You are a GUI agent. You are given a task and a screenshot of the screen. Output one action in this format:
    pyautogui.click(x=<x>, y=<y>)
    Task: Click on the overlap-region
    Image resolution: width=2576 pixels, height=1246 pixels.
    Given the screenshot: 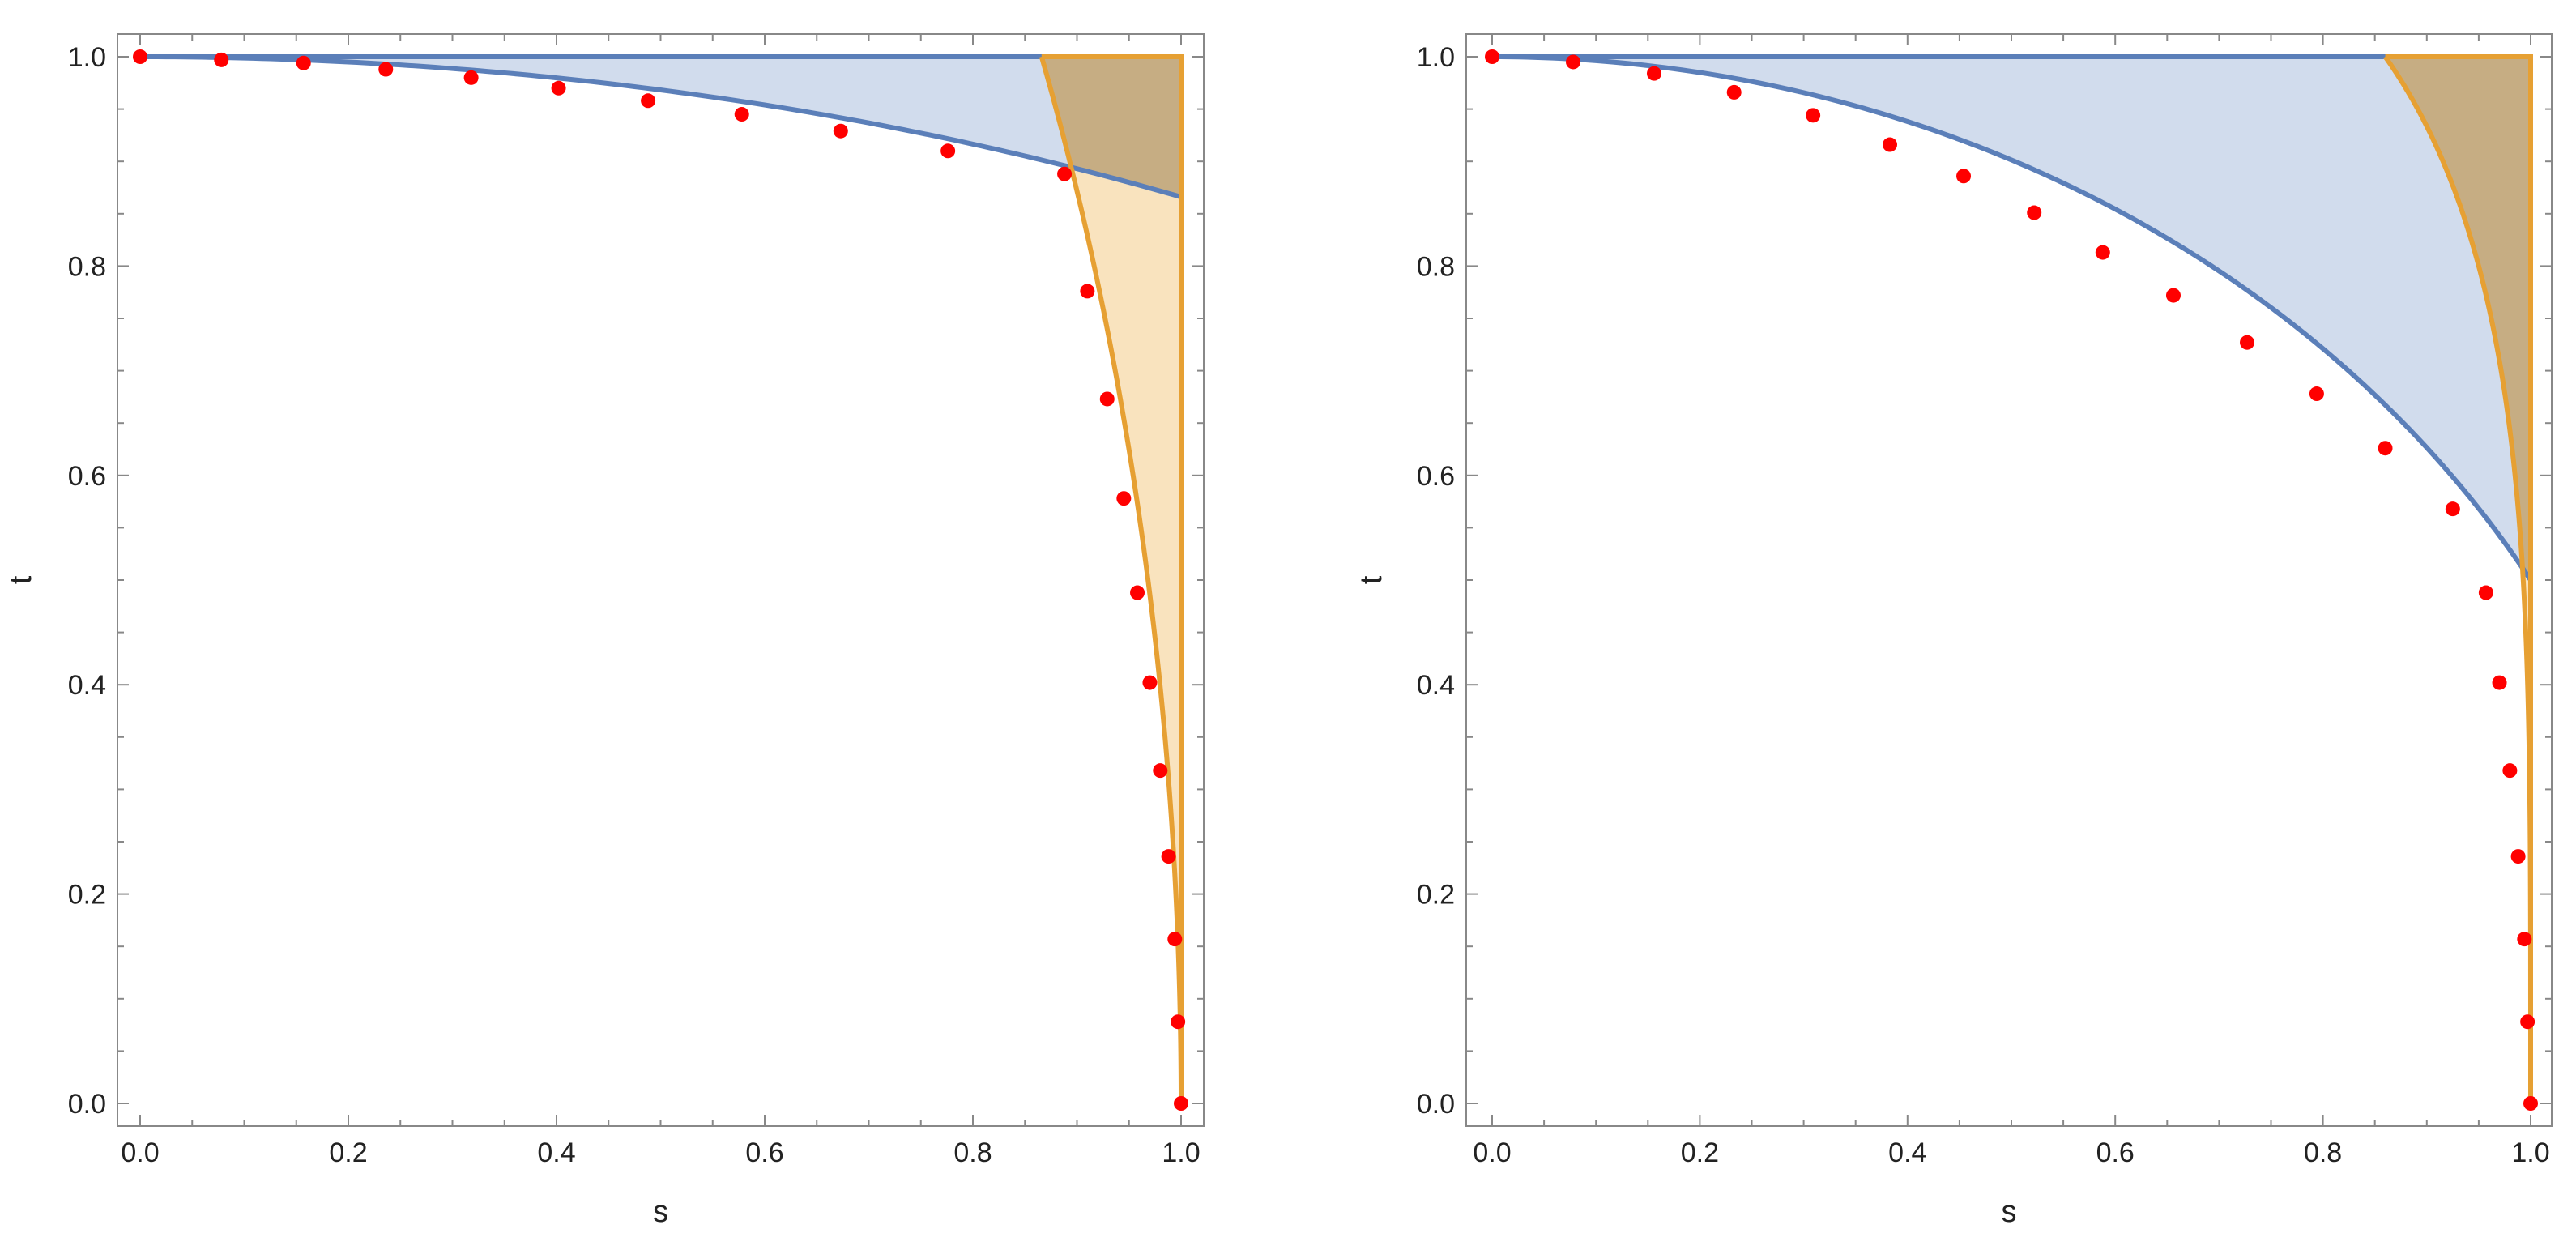 What is the action you would take?
    pyautogui.click(x=2458, y=318)
    